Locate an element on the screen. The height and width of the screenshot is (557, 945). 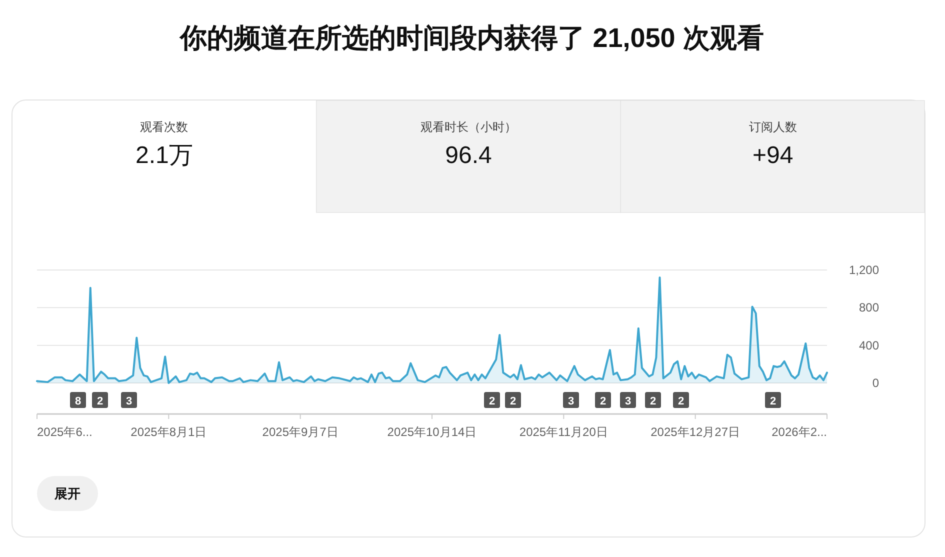
x-tick-label: 2025年8月1日 is located at coordinates (168, 432).